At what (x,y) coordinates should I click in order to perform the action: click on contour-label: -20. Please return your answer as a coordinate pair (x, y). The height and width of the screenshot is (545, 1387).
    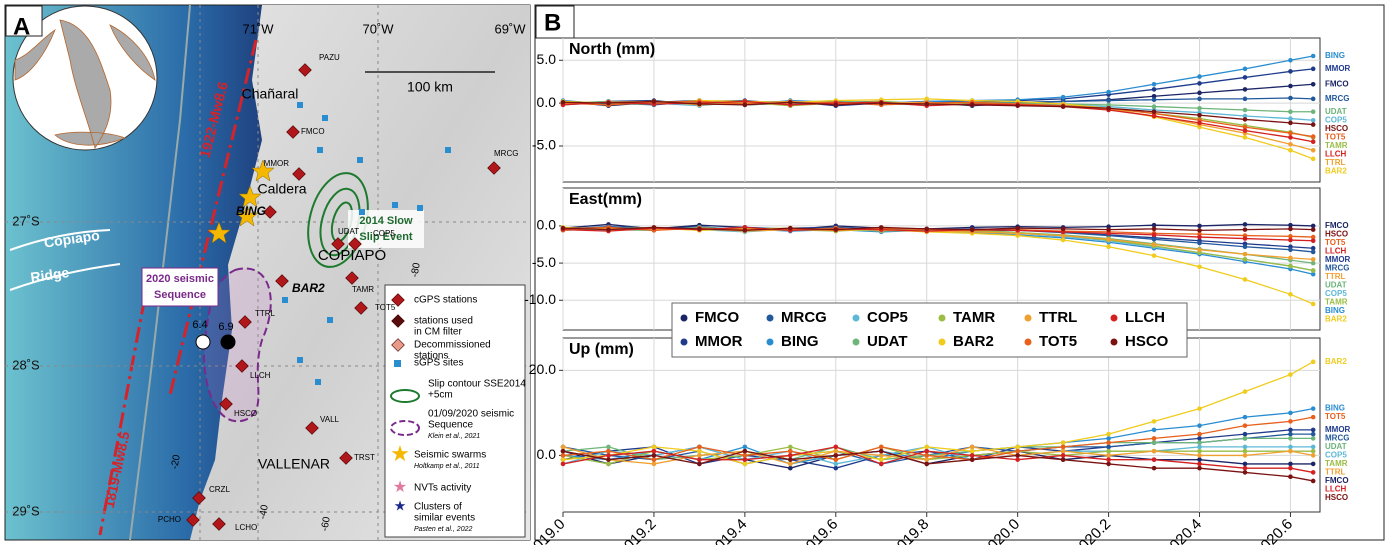
    Looking at the image, I should click on (175, 462).